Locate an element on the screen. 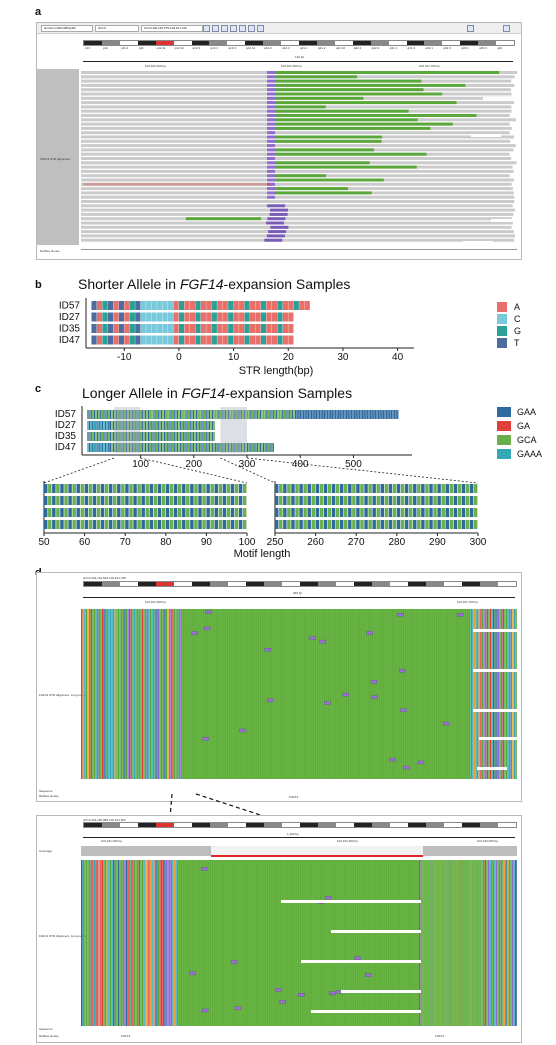  chromosome-dropdown: chr13 is located at coordinates (117, 28).